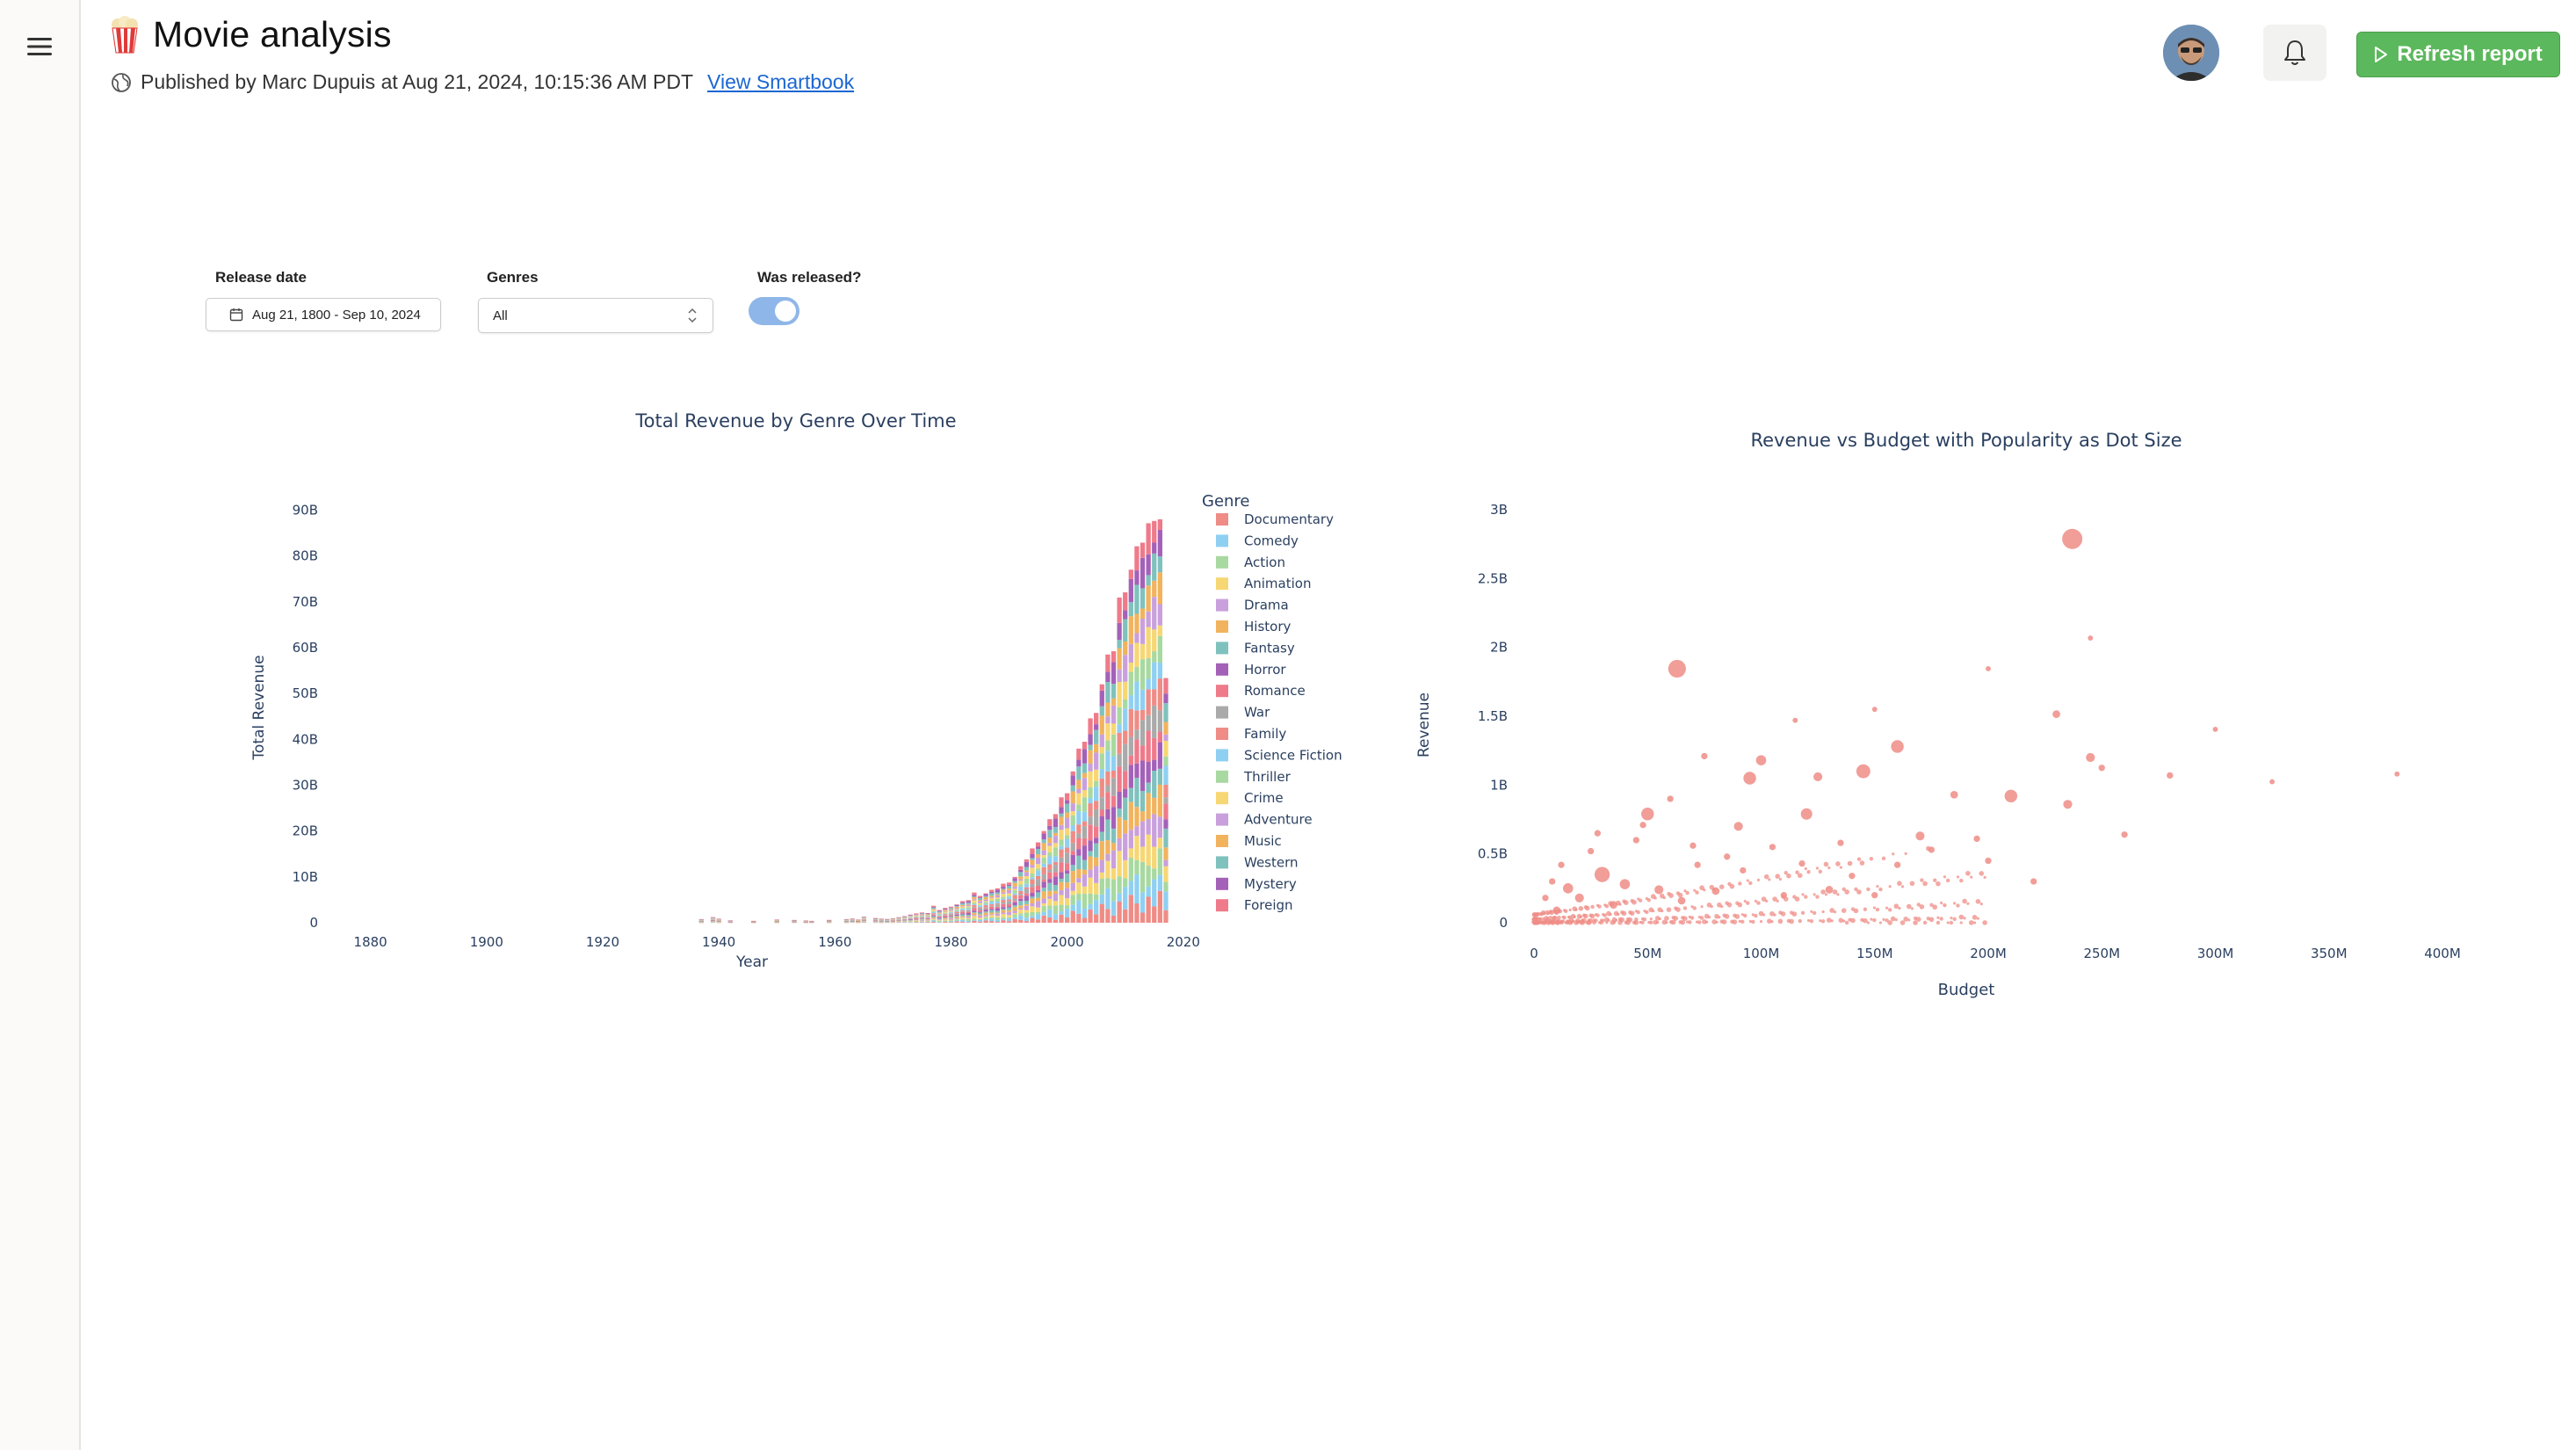 The width and height of the screenshot is (2576, 1450). Describe the element at coordinates (2294, 53) in the screenshot. I see `notifications-button` at that location.